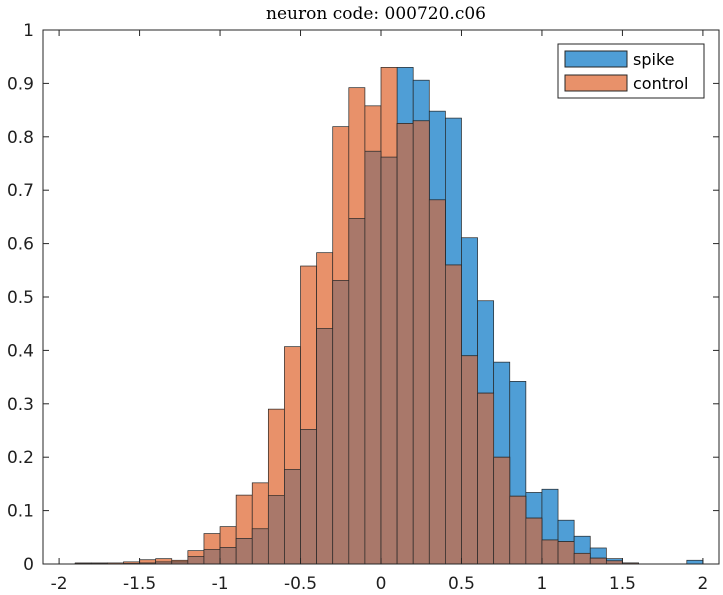 The height and width of the screenshot is (595, 723). I want to click on y-tick-label: 0.5, so click(20, 298).